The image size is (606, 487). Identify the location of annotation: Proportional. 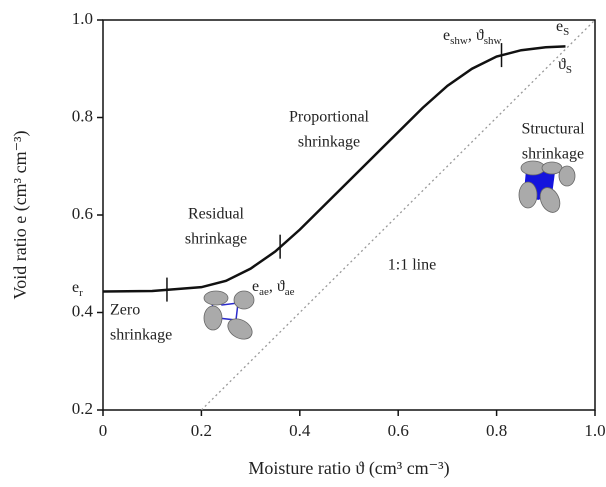
(329, 117).